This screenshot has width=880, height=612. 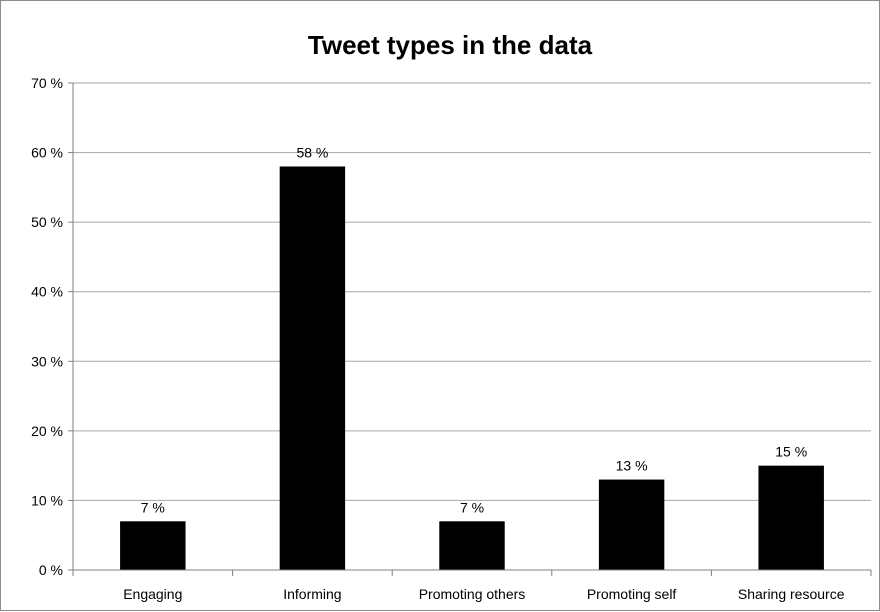 What do you see at coordinates (472, 594) in the screenshot?
I see `x-category-label: Promoting others` at bounding box center [472, 594].